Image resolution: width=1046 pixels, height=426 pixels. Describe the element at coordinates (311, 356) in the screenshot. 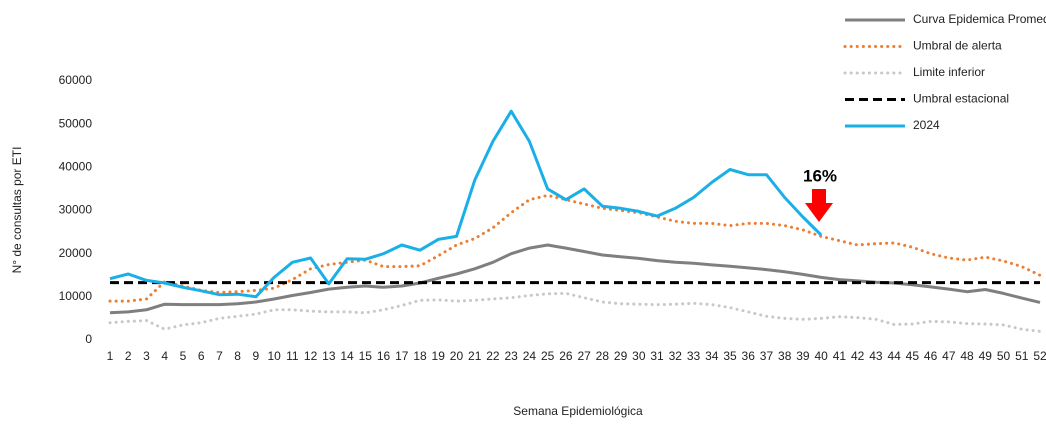

I see `x-tick-label: 12` at that location.